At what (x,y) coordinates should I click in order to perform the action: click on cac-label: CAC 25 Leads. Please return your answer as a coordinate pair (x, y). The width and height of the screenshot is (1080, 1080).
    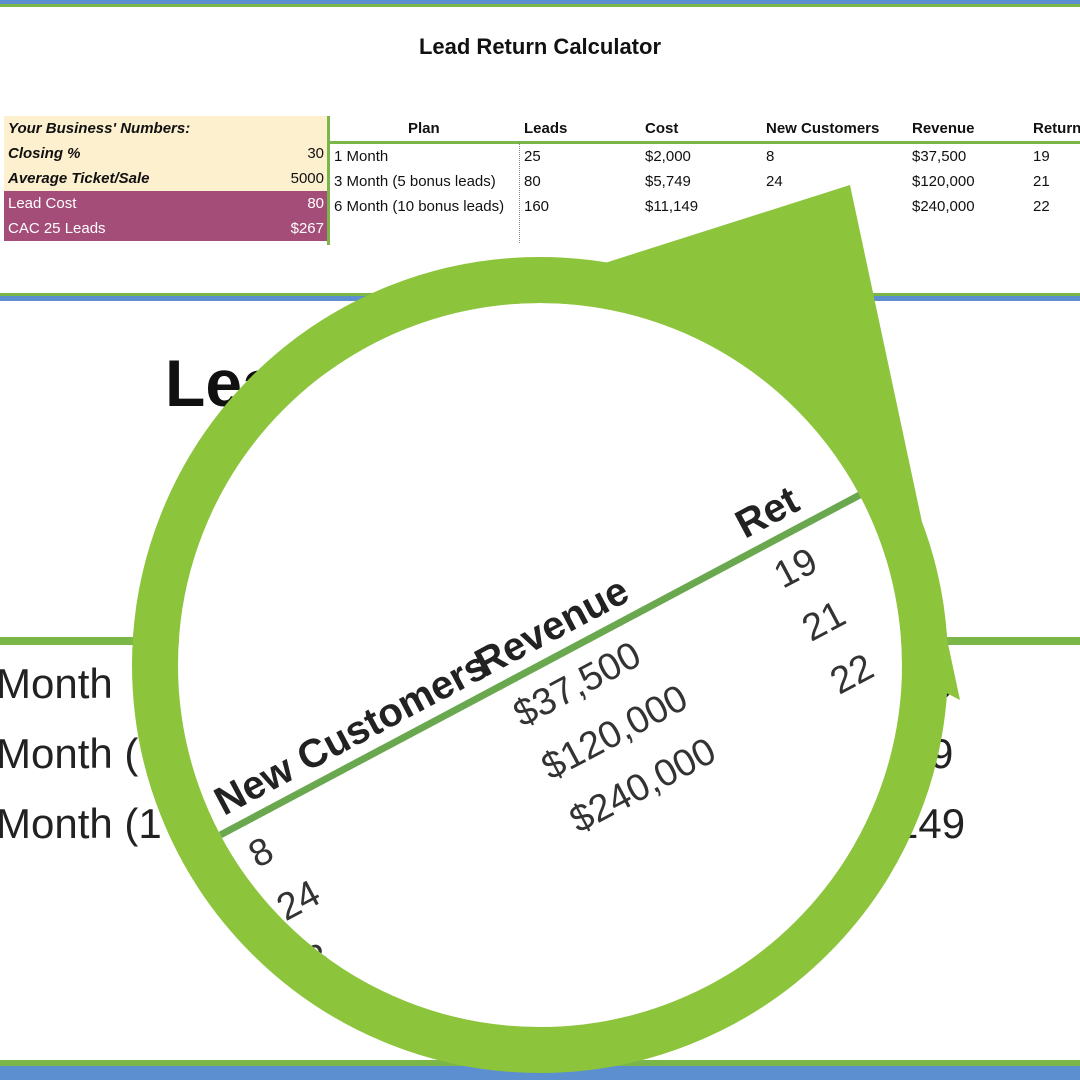
    Looking at the image, I should click on (57, 228).